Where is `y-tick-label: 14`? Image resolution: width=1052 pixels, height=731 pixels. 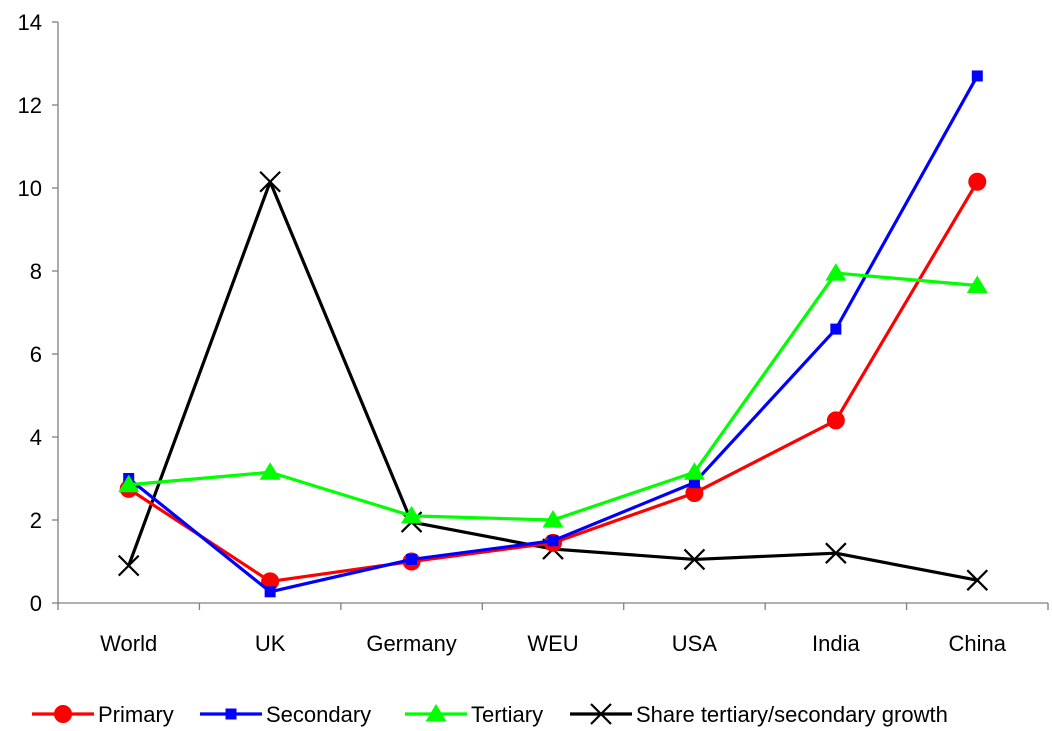
y-tick-label: 14 is located at coordinates (30, 22).